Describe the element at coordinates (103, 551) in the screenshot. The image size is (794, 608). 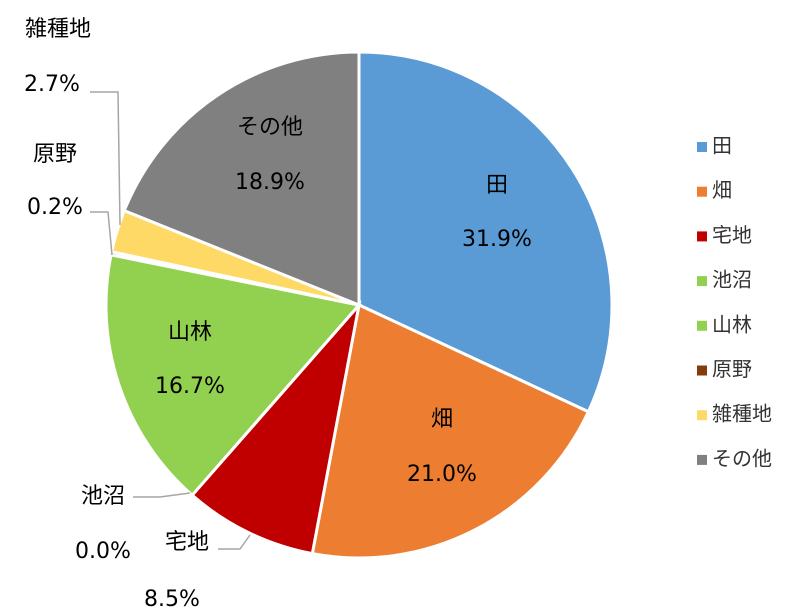
I see `data-label-value: 0.0%` at that location.